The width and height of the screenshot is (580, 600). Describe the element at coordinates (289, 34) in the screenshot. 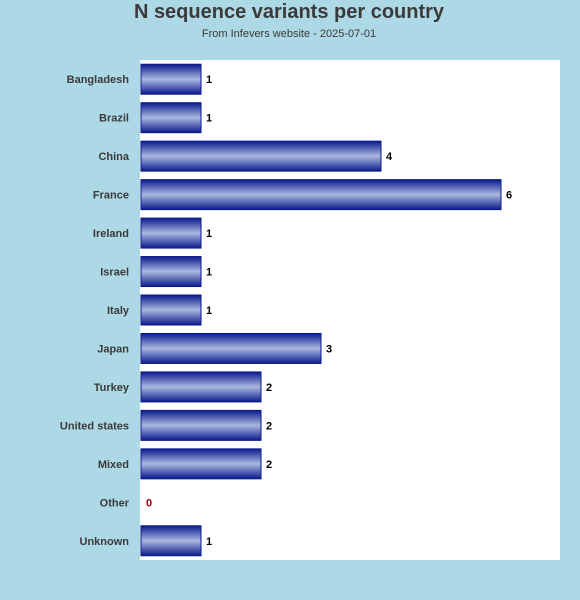

I see `chart-subtitle: From Infevers website - 2025-07-01` at that location.